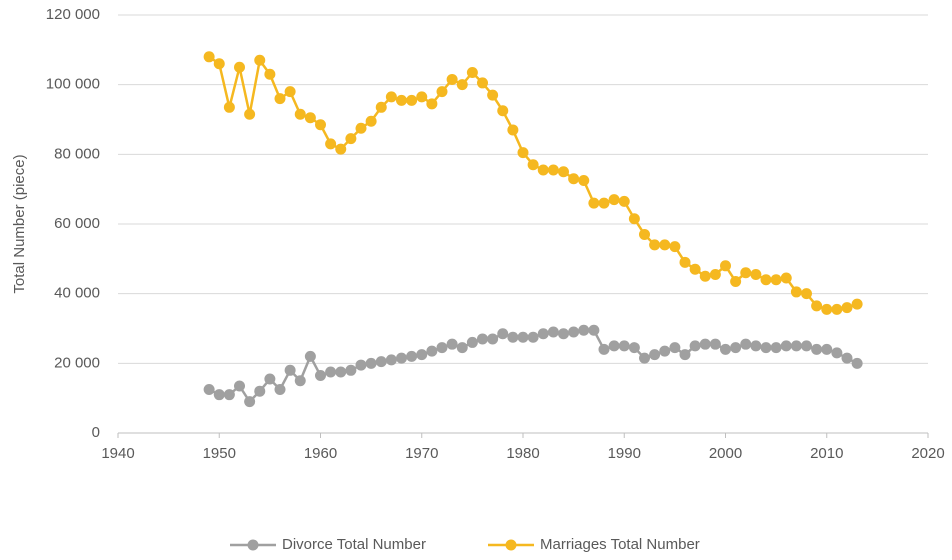 The width and height of the screenshot is (952, 560). Describe the element at coordinates (927, 453) in the screenshot. I see `x-tick-label: 2020` at that location.